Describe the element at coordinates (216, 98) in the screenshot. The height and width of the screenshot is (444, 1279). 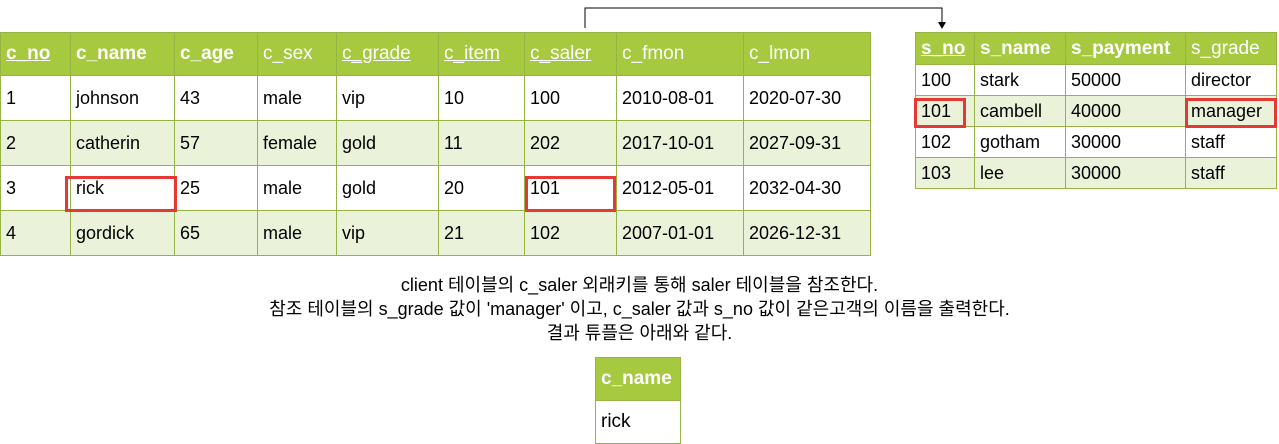
I see `client-cell-c-age: 43` at that location.